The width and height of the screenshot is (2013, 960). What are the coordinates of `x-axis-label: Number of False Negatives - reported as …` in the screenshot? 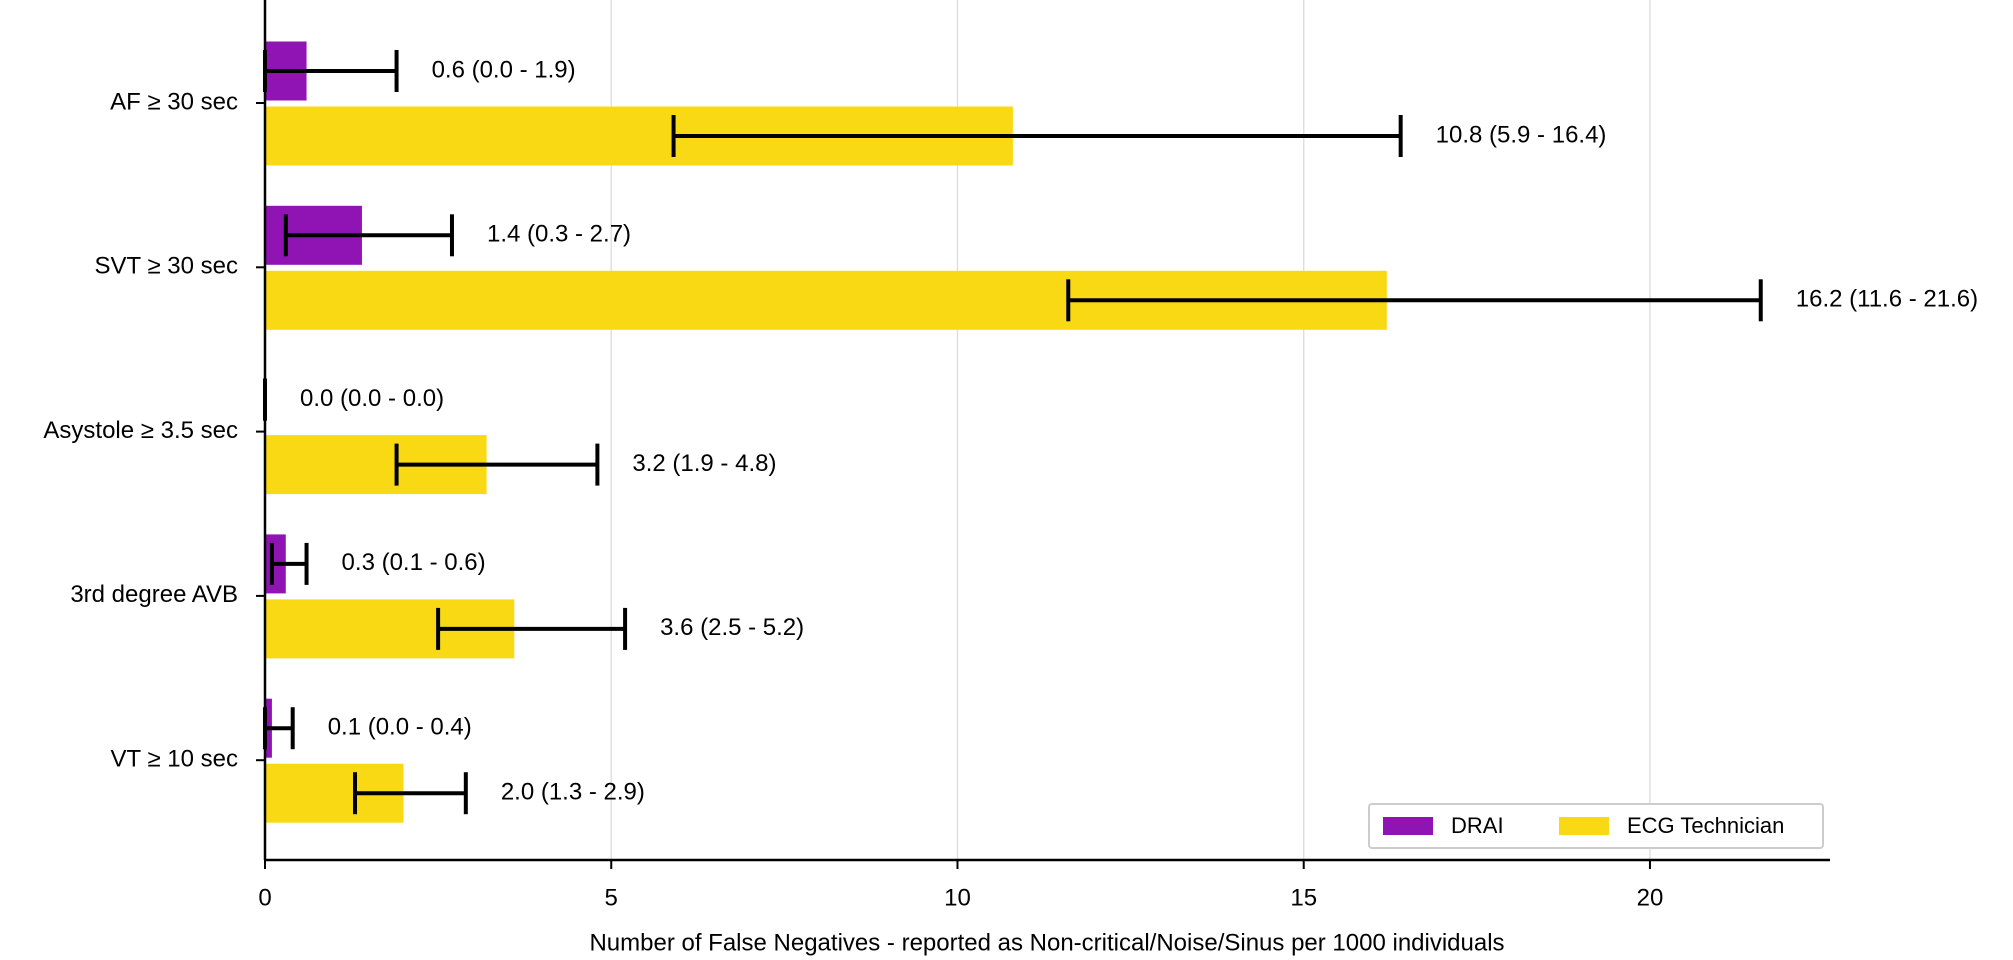 It's located at (1046, 942).